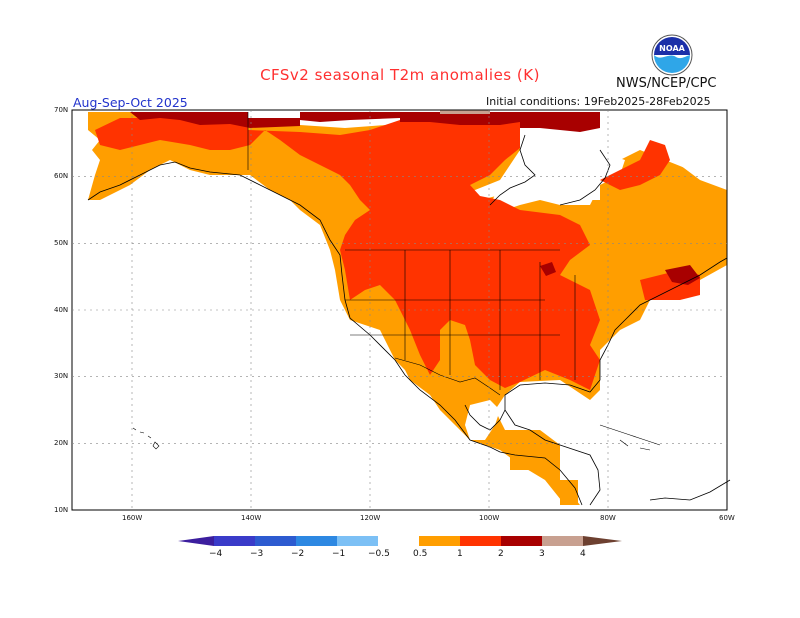  What do you see at coordinates (398, 541) in the screenshot?
I see `colorbar-swatch-neutral` at bounding box center [398, 541].